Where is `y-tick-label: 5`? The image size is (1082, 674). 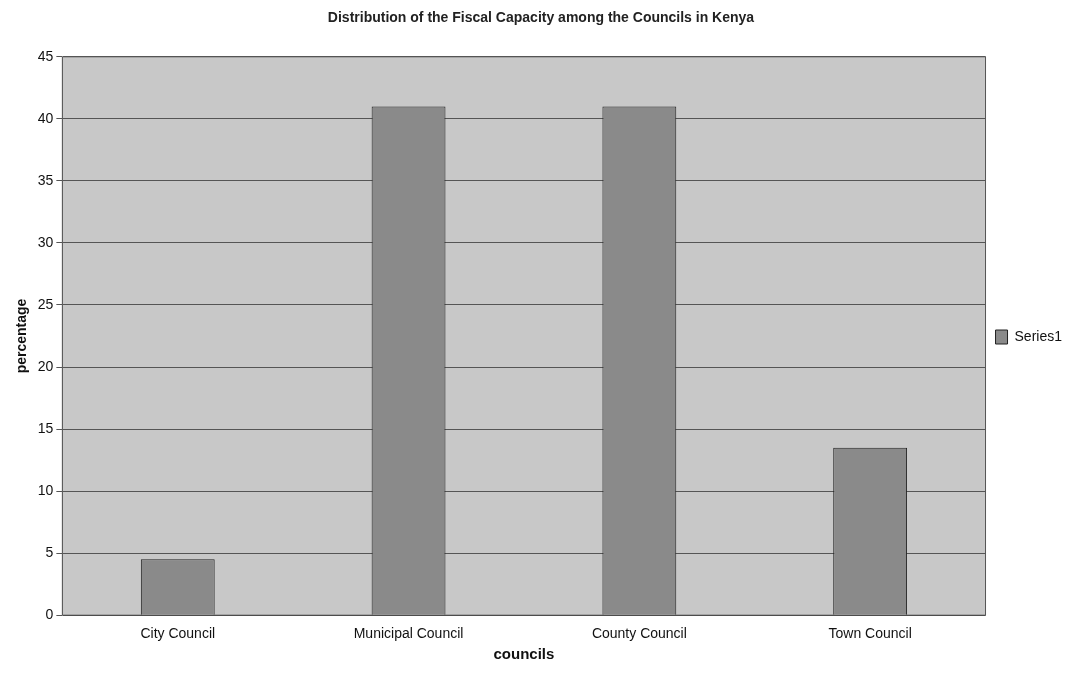
y-tick-label: 5 is located at coordinates (49, 552).